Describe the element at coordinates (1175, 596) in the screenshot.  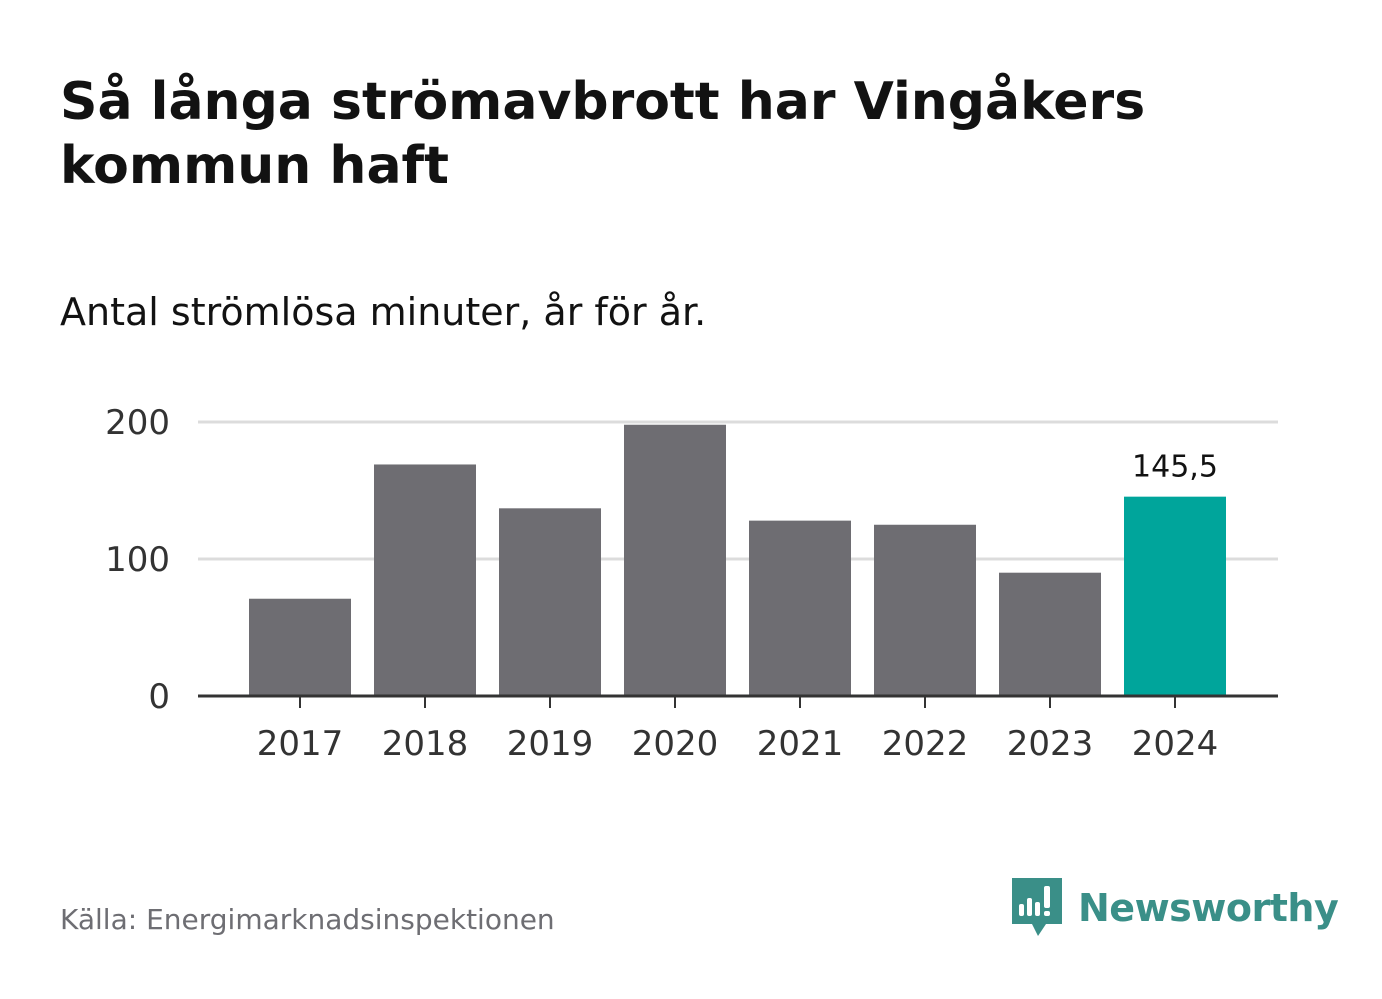
I see `bar-2024` at that location.